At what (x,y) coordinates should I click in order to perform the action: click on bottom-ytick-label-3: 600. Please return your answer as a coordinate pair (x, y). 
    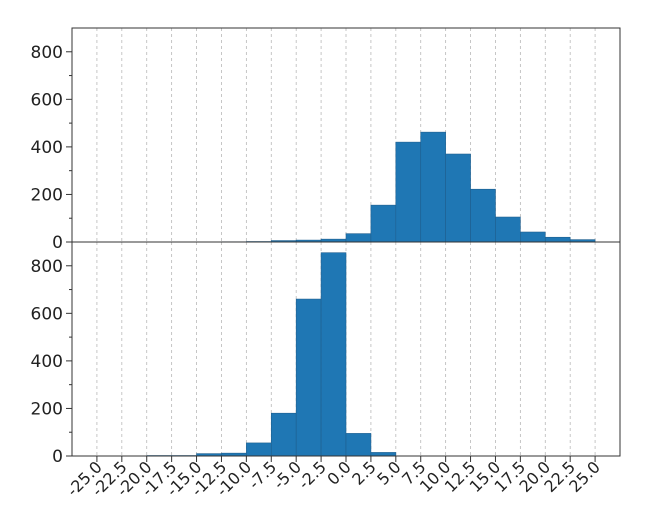
    Looking at the image, I should click on (47, 314).